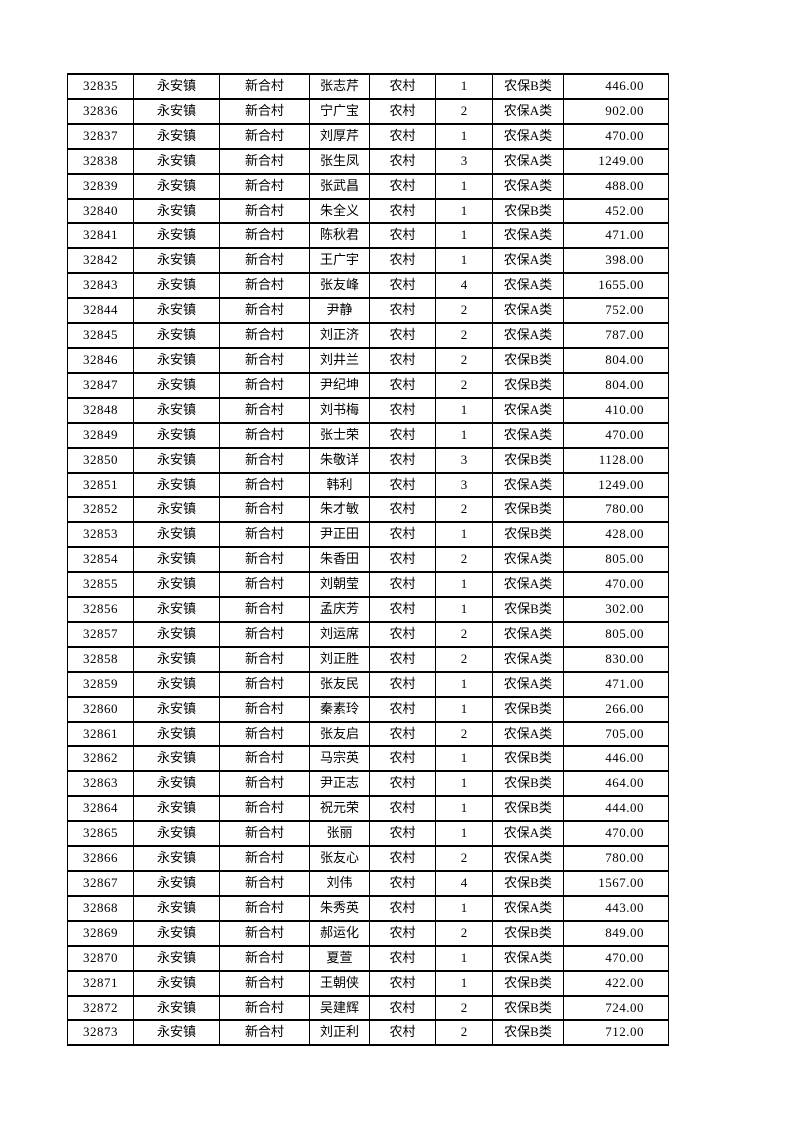 This screenshot has width=793, height=1122. I want to click on table-row: 32848 永安镇 新合村 刘书梅 农村 1 农保A类 410.00, so click(368, 410).